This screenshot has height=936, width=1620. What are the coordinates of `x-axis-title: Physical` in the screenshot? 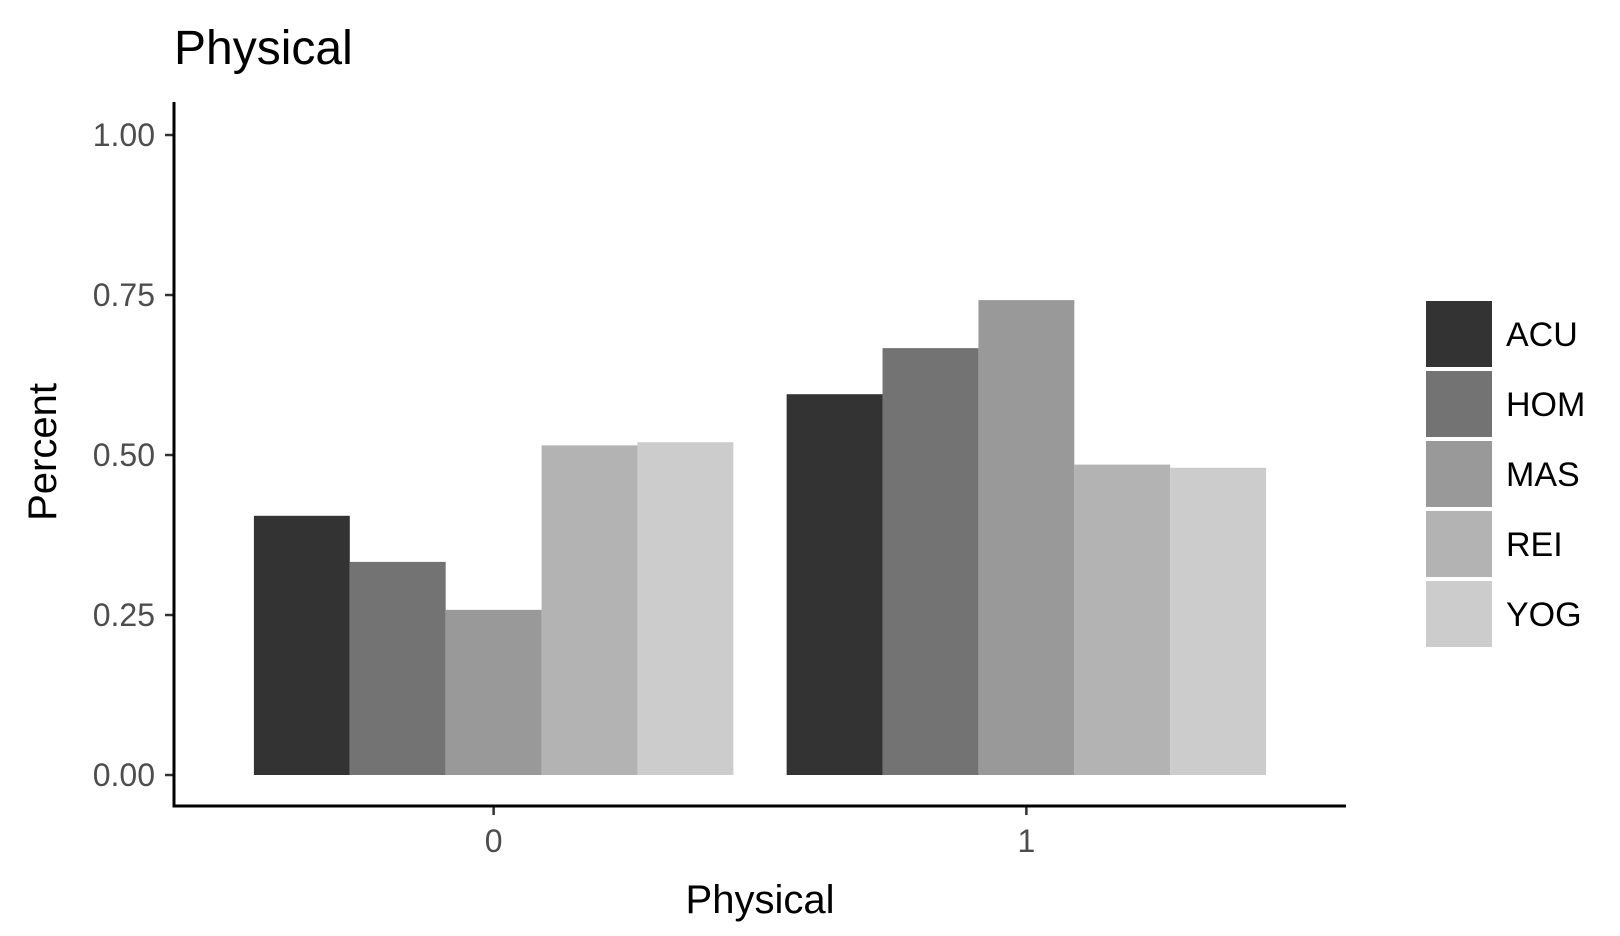 It's located at (760, 900).